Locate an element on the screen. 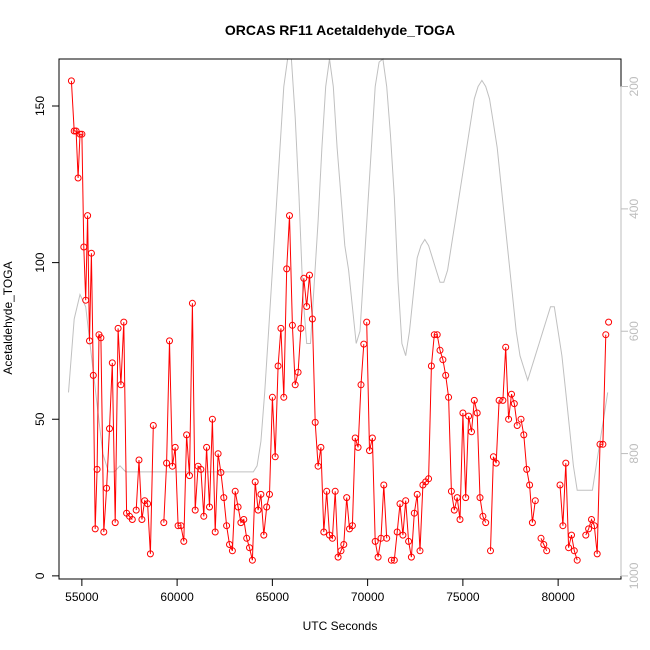 This screenshot has height=650, width=650. x-axis: 55000 60000 65000 70000 75000 80000 is located at coordinates (320, 591).